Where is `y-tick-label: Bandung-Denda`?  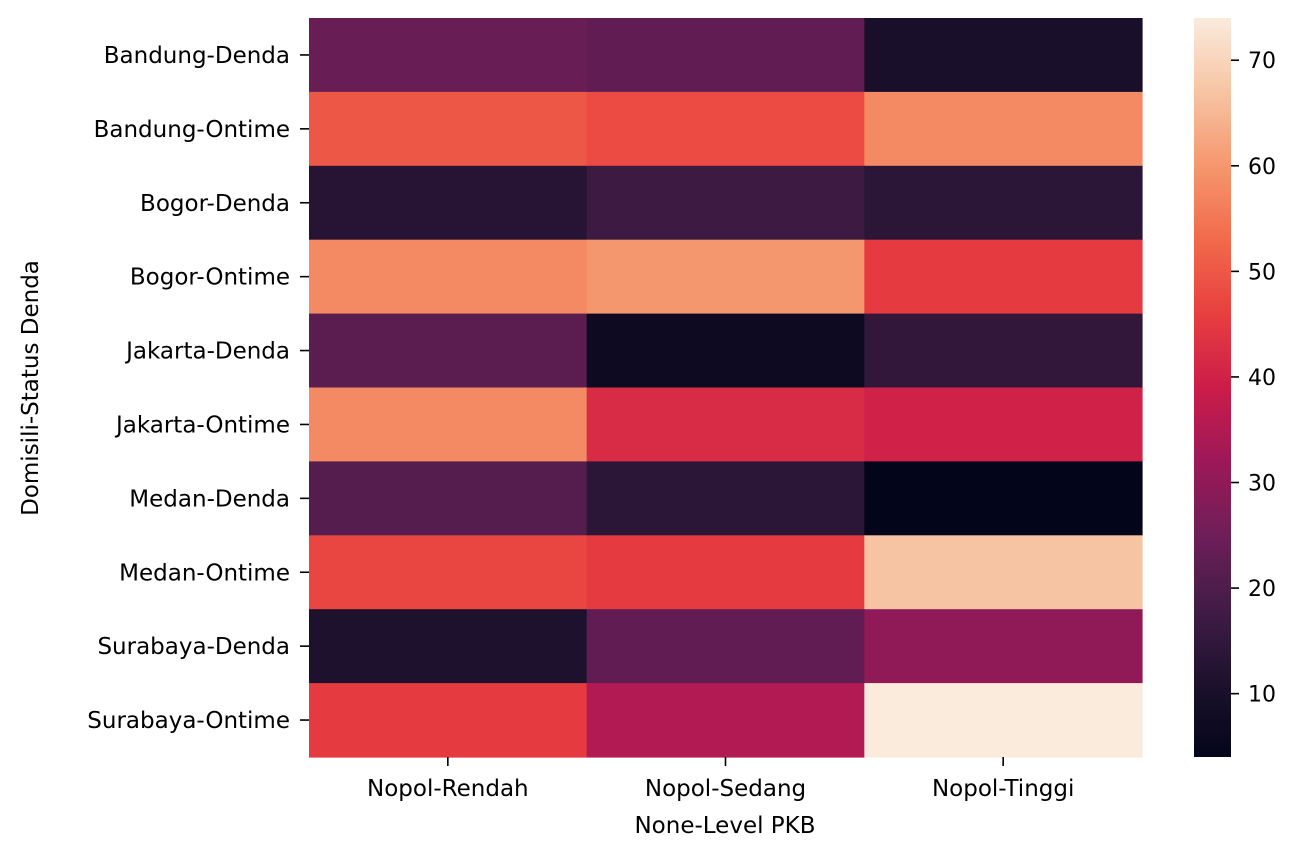 y-tick-label: Bandung-Denda is located at coordinates (197, 56).